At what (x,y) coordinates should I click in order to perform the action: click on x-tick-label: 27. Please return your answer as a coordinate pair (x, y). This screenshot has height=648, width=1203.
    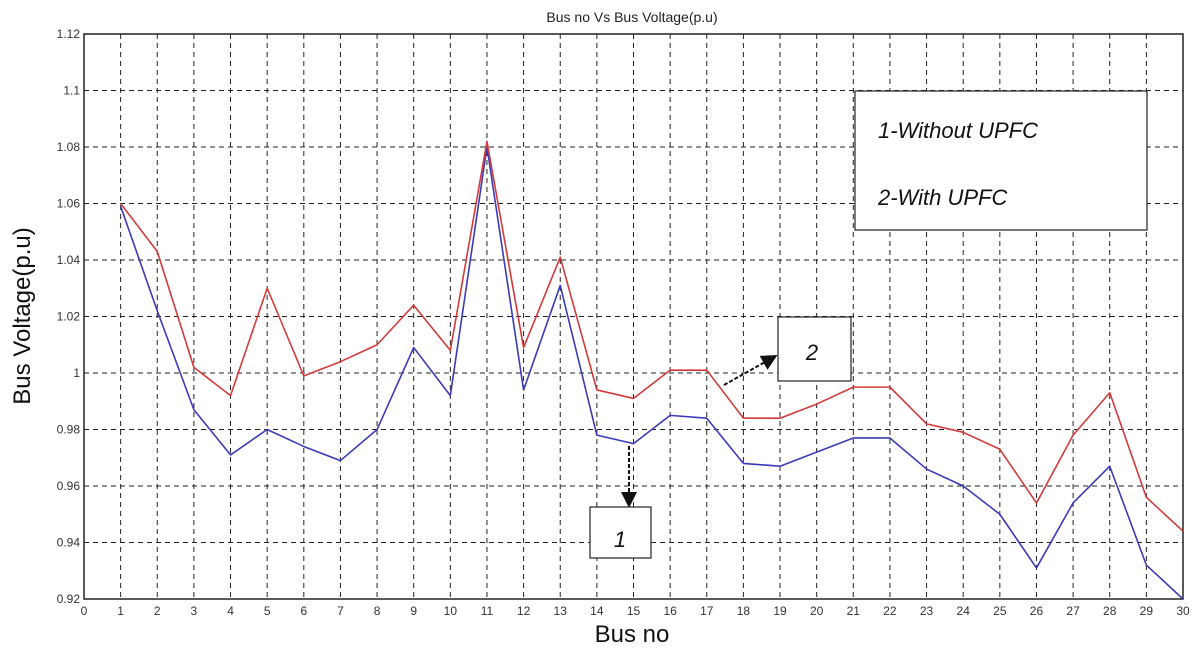
    Looking at the image, I should click on (1073, 611).